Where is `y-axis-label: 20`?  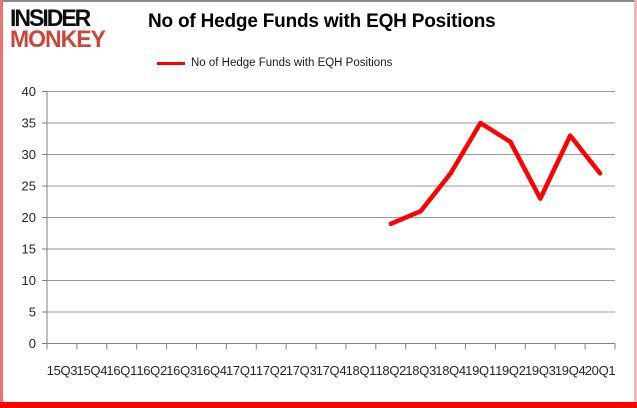
y-axis-label: 20 is located at coordinates (29, 217).